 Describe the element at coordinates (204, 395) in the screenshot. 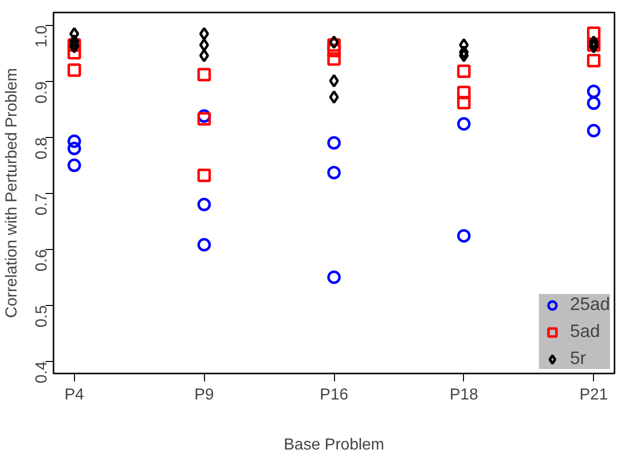

I see `x-tick-label: P9` at that location.